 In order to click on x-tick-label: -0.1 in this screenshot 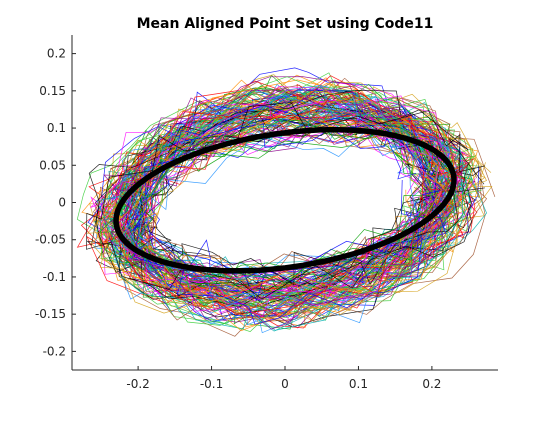, I will do `click(211, 384)`.